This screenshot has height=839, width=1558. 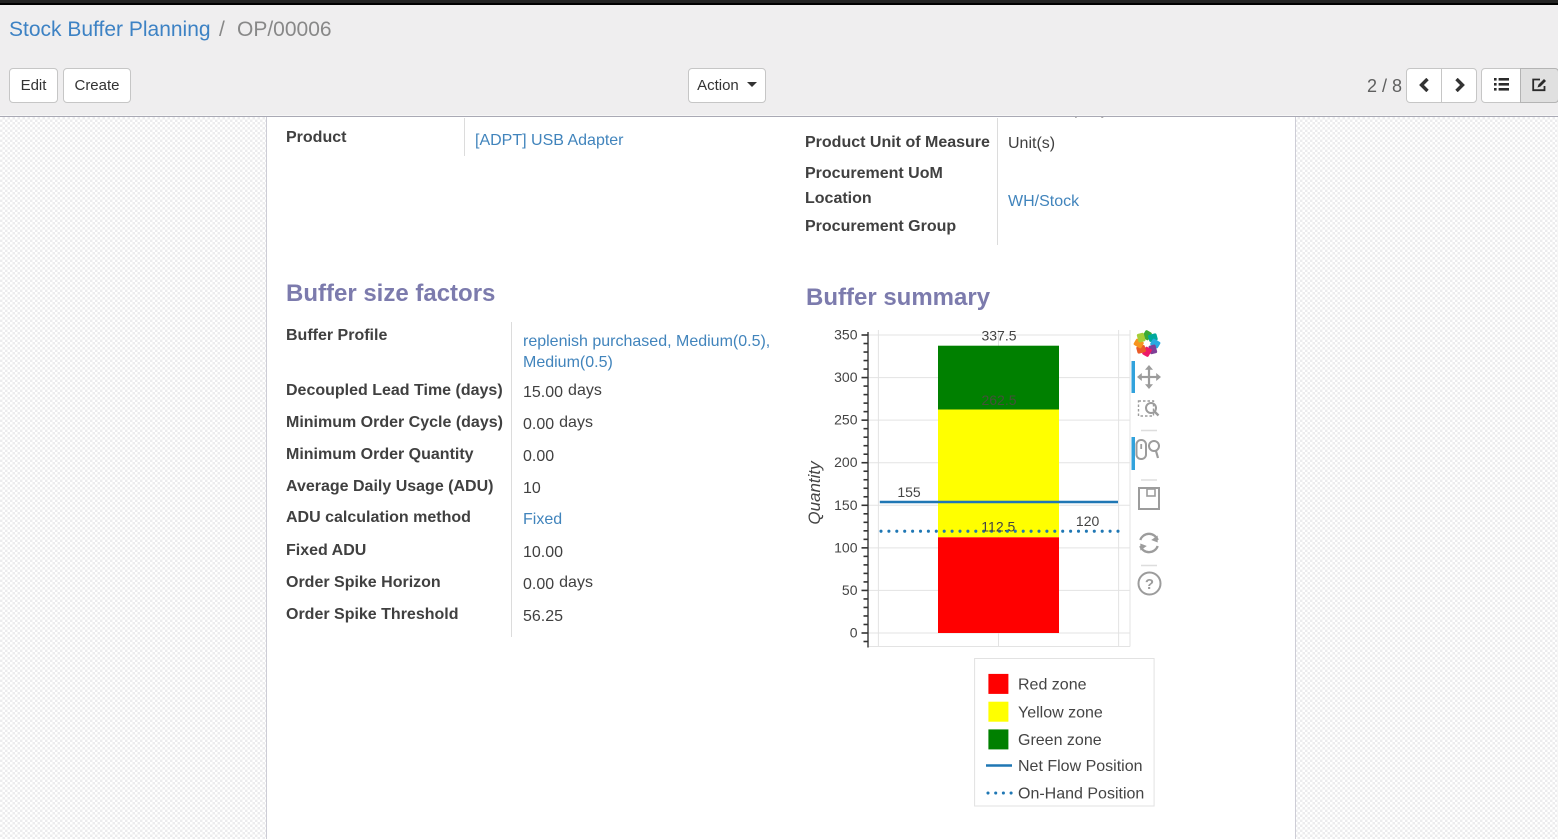 I want to click on svg-text: 250, so click(x=846, y=420).